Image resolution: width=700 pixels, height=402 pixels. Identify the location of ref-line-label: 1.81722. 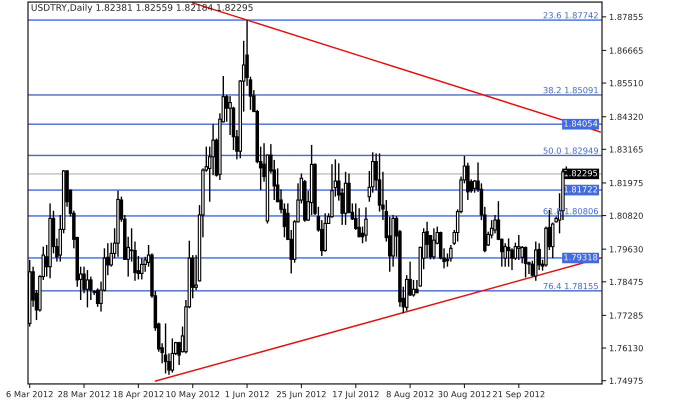
(580, 189).